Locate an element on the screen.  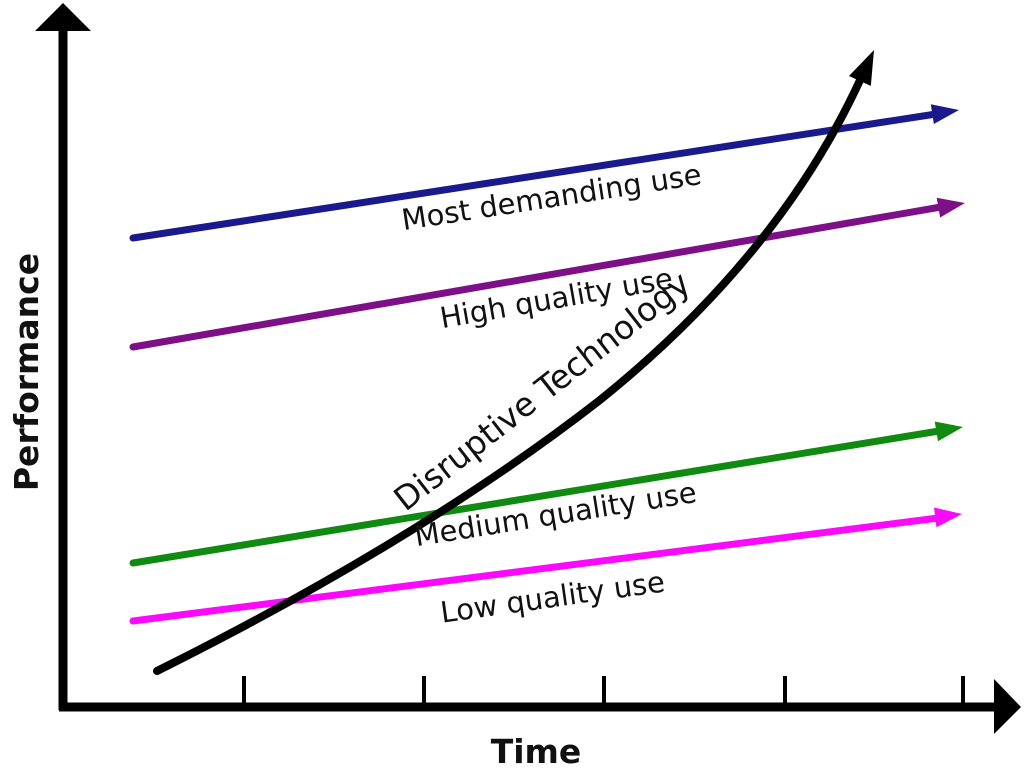
series-arrowhead-disruptive-technology is located at coordinates (861, 68).